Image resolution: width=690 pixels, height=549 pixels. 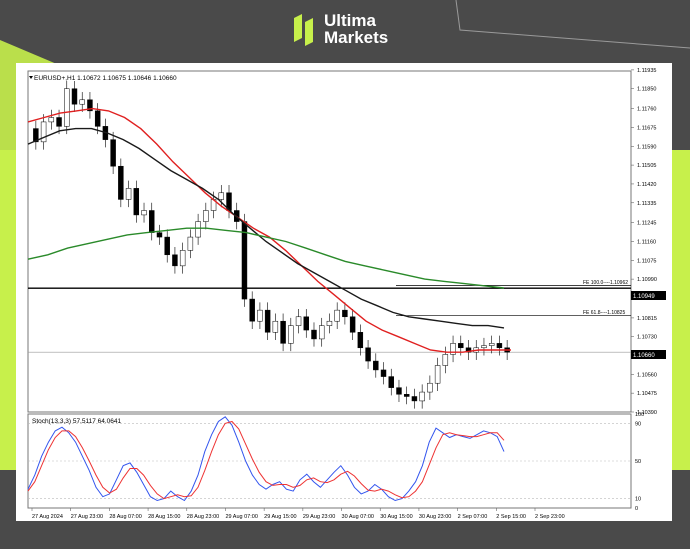 What do you see at coordinates (646, 128) in the screenshot?
I see `price-y-tick-label: 1.11675` at bounding box center [646, 128].